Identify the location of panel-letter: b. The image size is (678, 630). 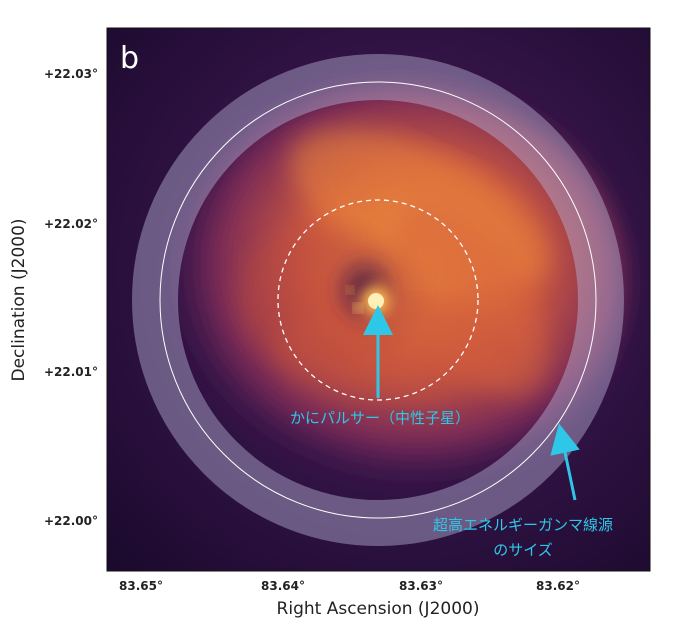
(129, 58).